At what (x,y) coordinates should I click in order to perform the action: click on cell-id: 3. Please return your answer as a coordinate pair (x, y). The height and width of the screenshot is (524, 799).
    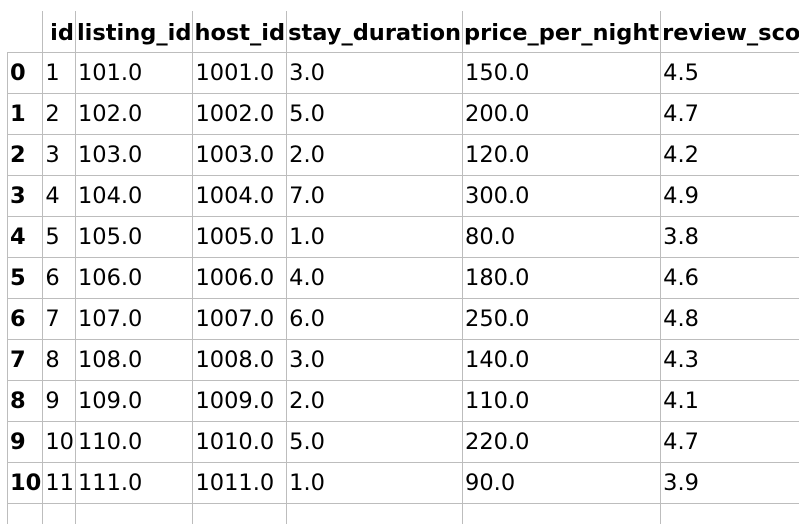
    Looking at the image, I should click on (59, 155).